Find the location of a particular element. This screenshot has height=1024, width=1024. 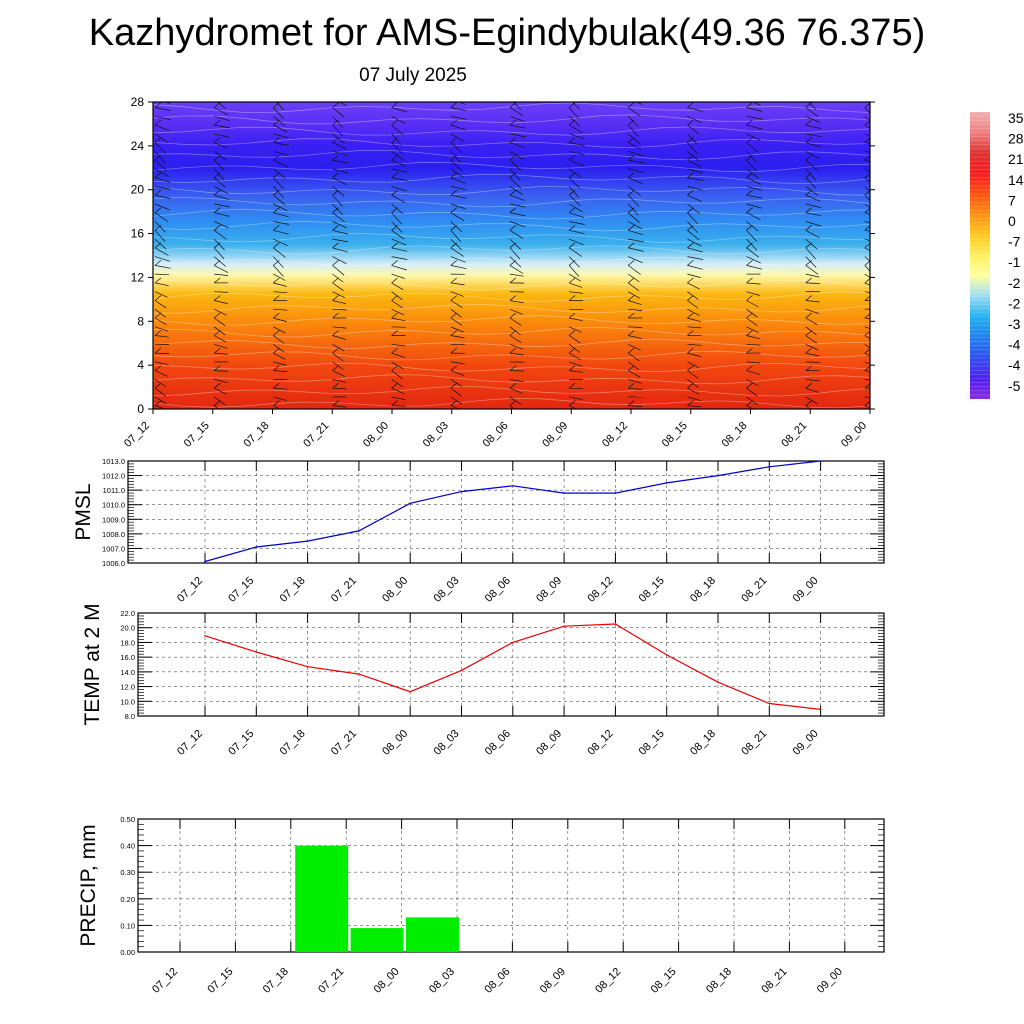

x-tick-label: 08_06 is located at coordinates (498, 590).